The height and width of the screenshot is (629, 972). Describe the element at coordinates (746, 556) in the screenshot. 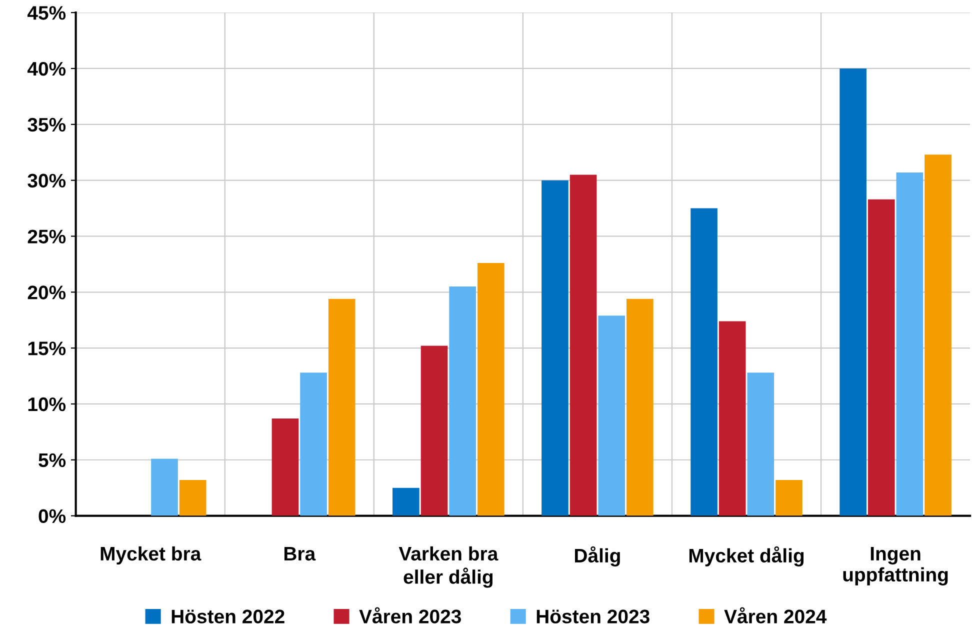

I see `x-tick-label: Mycket dålig` at that location.